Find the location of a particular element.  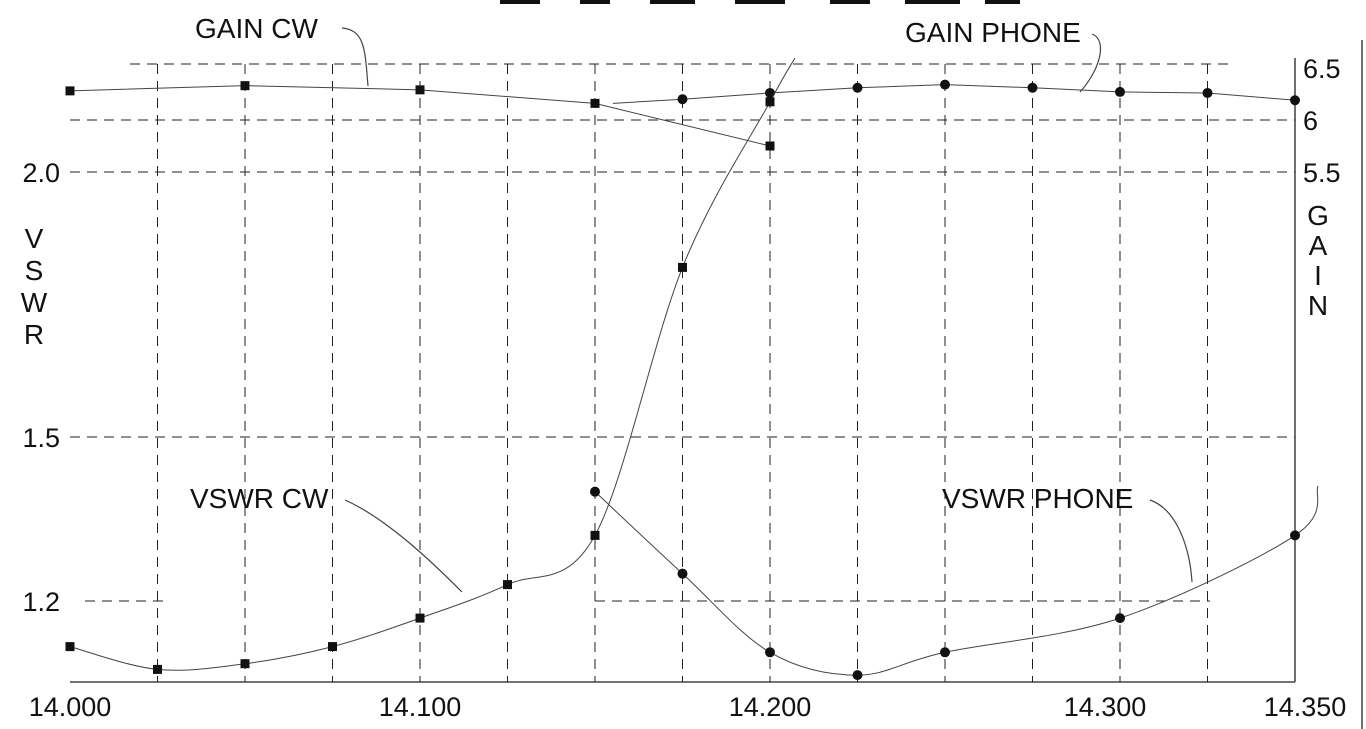

gain-axis-title-letter: A is located at coordinates (1318, 245).